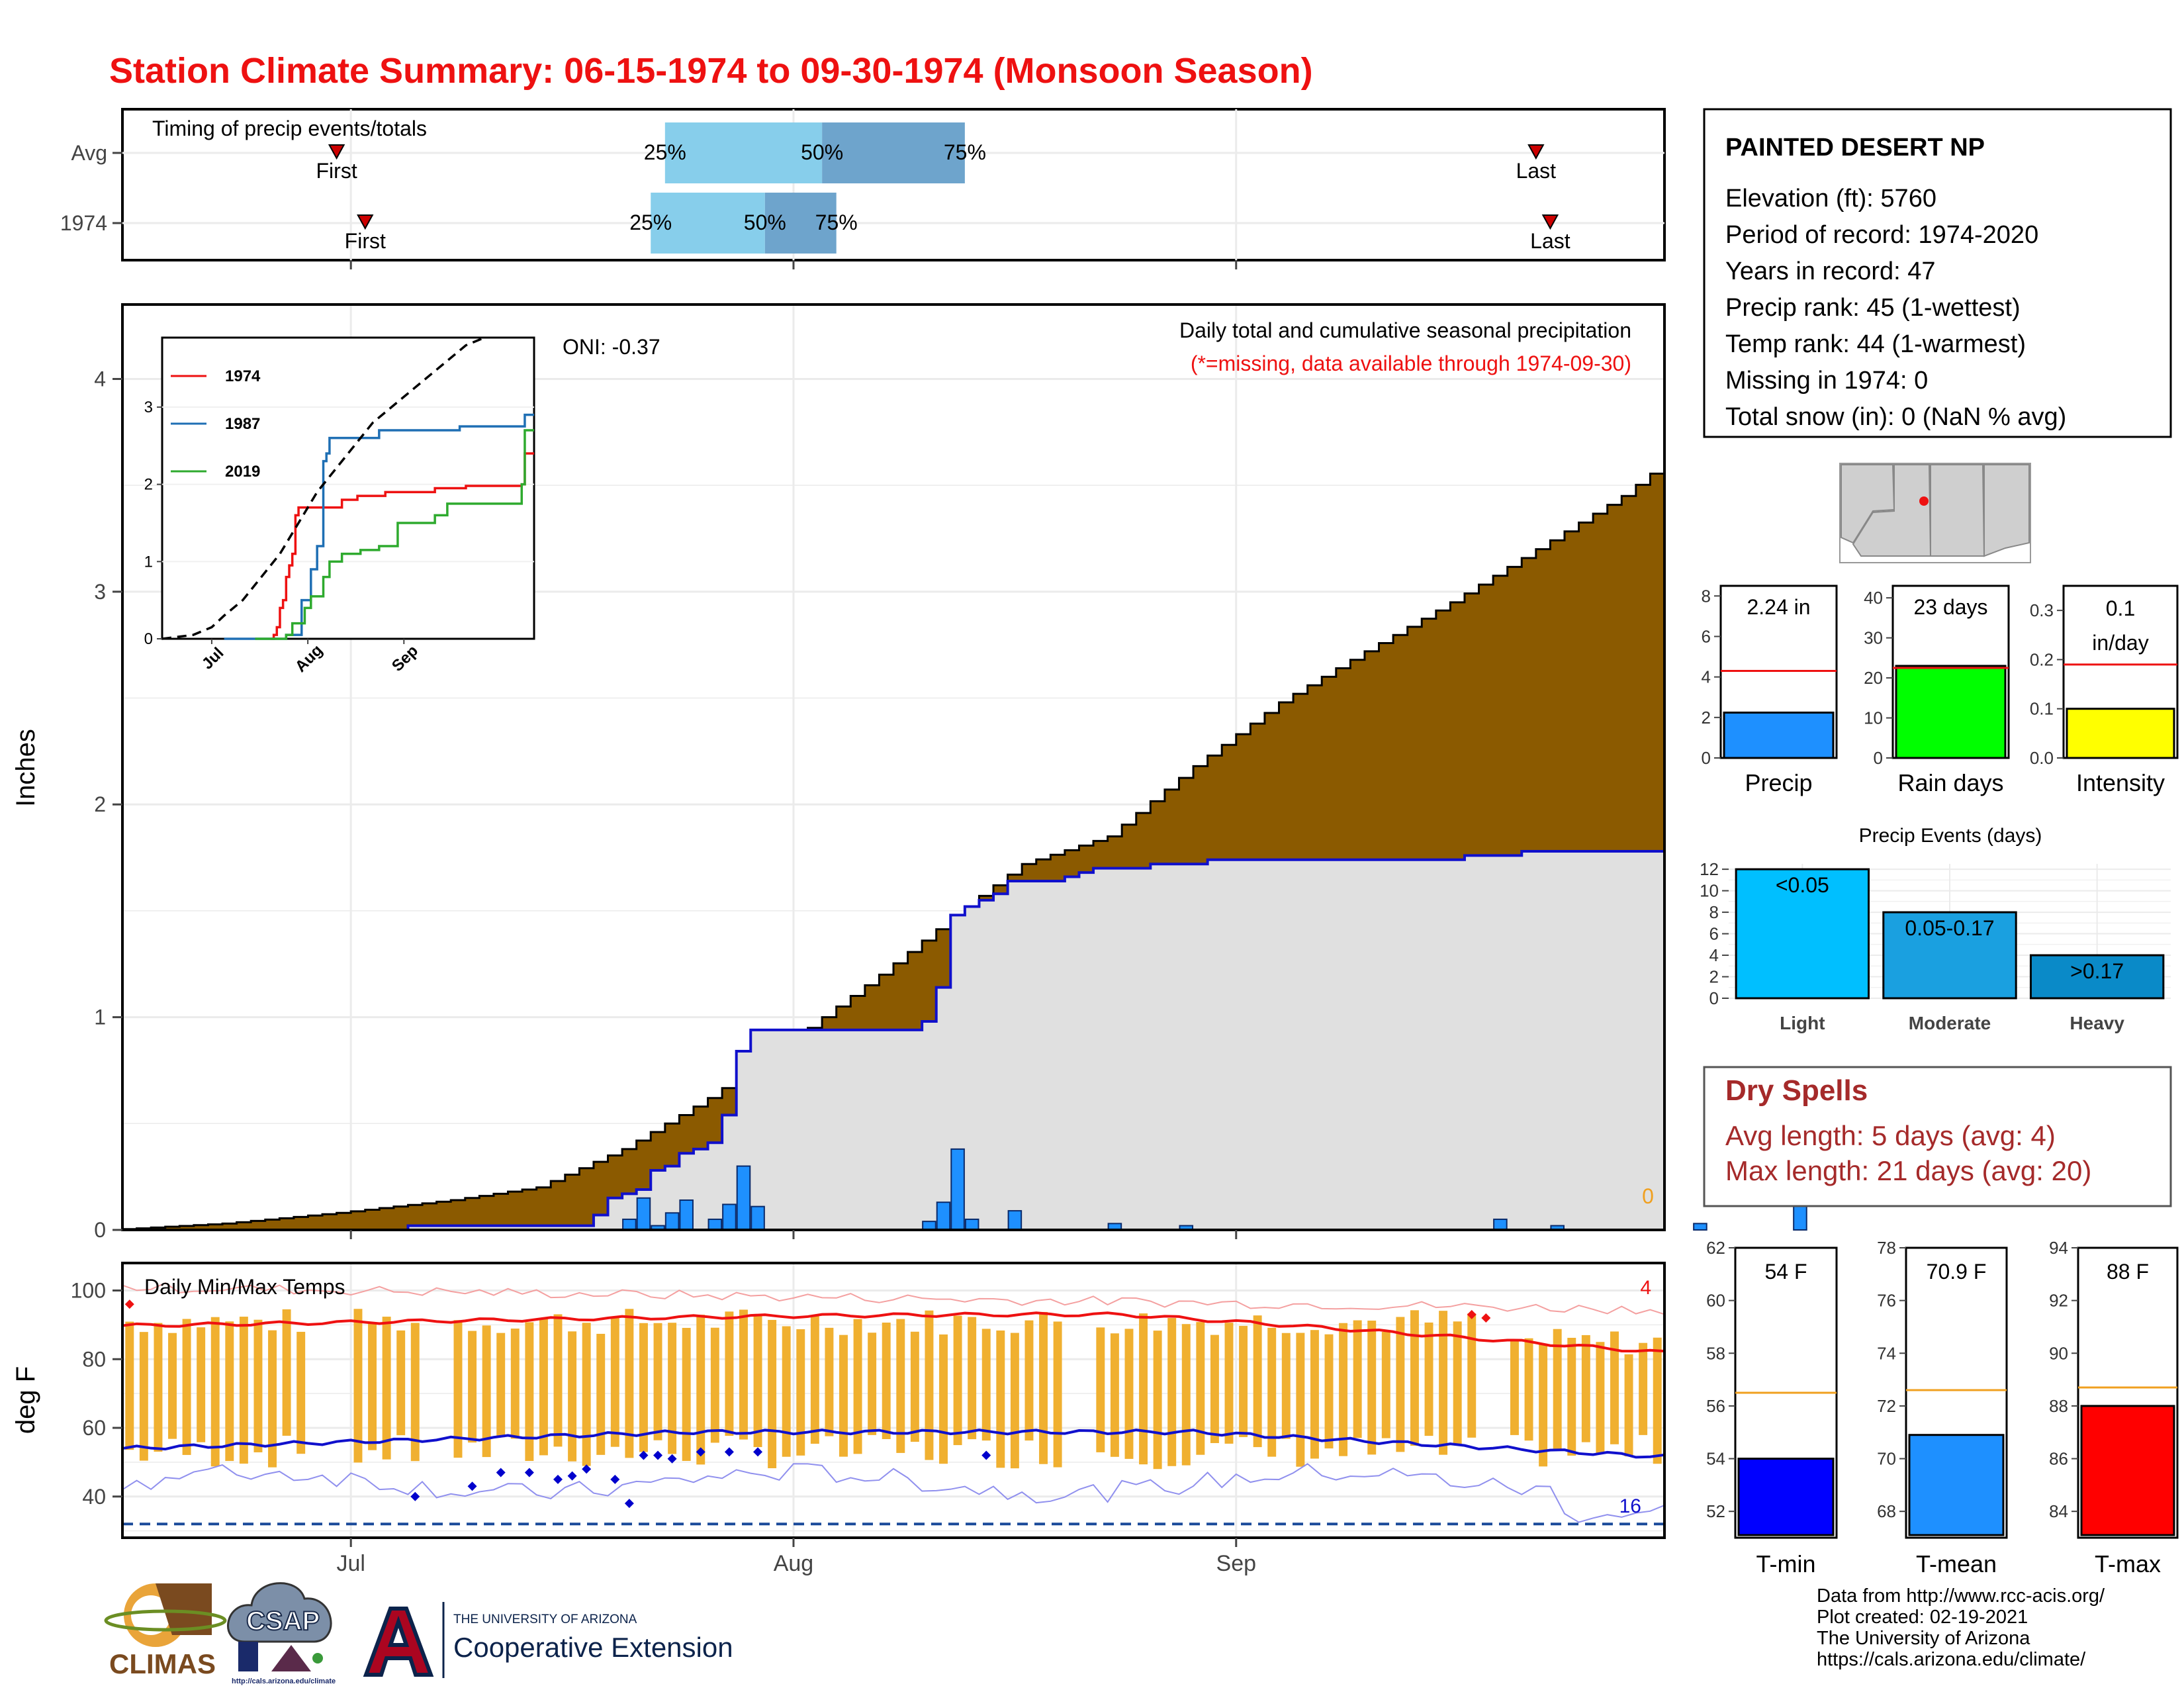 The image size is (2184, 1688). What do you see at coordinates (2058, 1301) in the screenshot?
I see `tstat-y-tick-label: 92` at bounding box center [2058, 1301].